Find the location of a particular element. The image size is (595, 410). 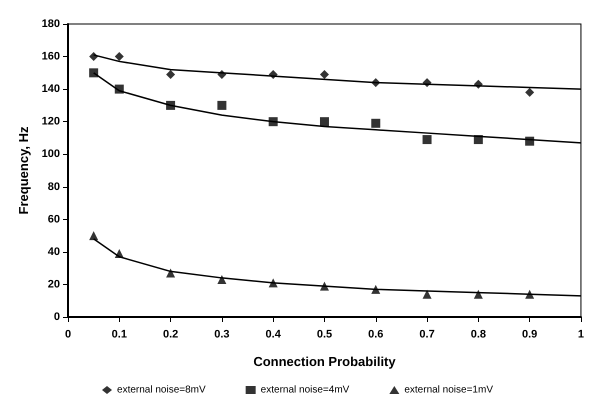

y-tick-label: 80 is located at coordinates (54, 186).